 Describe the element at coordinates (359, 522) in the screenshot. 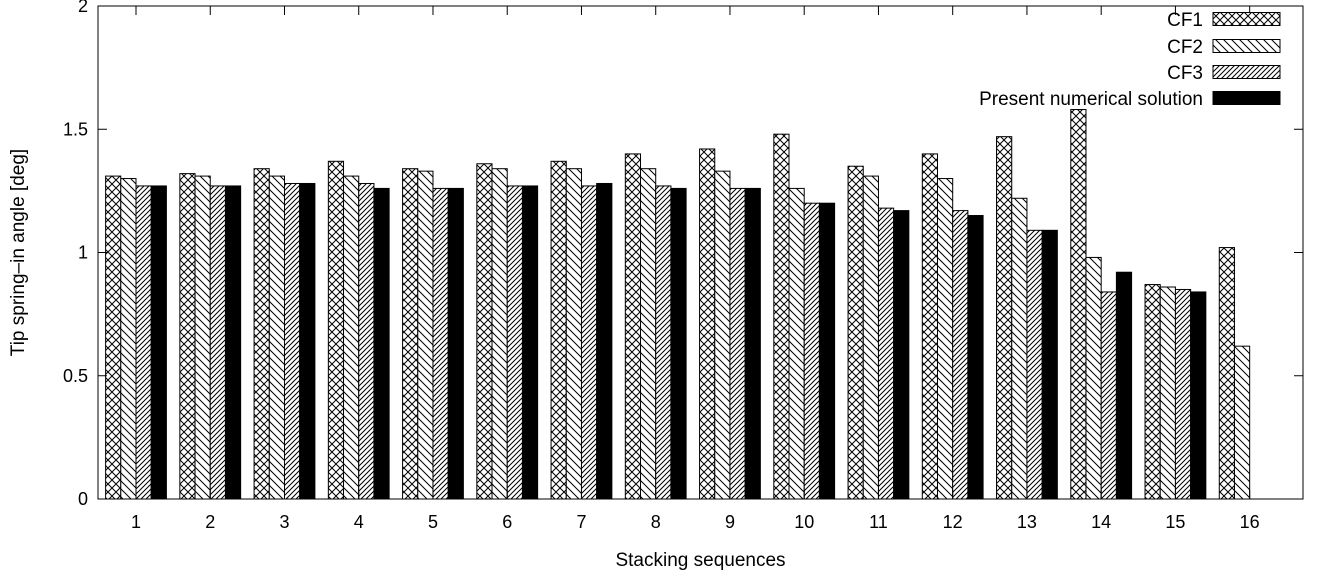

I see `x-tick-label: 4` at that location.